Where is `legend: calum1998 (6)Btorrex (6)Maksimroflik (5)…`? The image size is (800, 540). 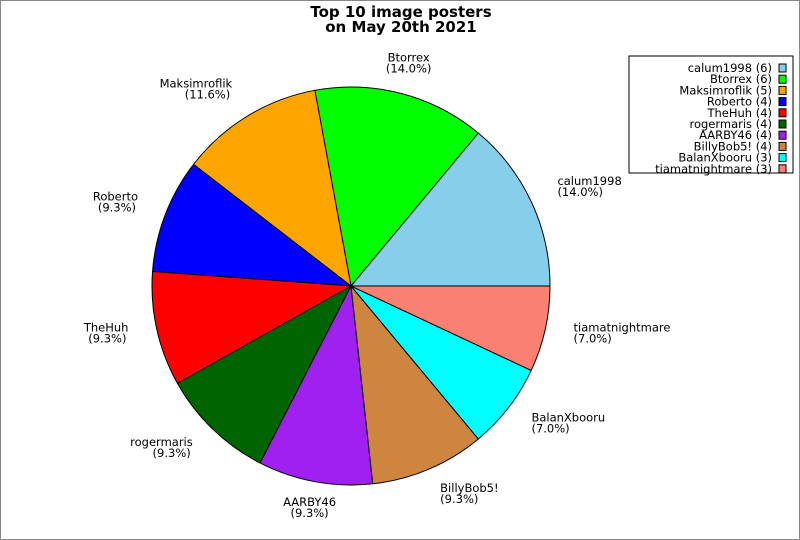
legend: calum1998 (6)Btorrex (6)Maksimroflik (5)… is located at coordinates (711, 115).